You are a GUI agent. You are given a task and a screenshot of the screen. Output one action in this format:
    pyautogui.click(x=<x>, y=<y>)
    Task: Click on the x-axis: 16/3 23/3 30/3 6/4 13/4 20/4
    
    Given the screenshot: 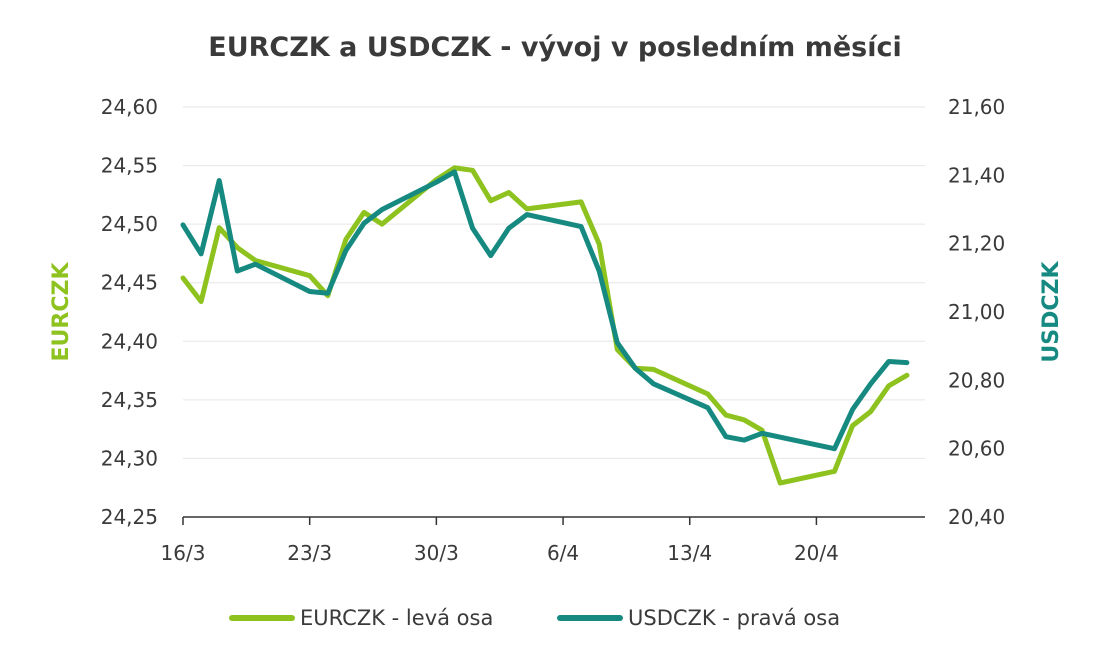 What is the action you would take?
    pyautogui.click(x=543, y=540)
    